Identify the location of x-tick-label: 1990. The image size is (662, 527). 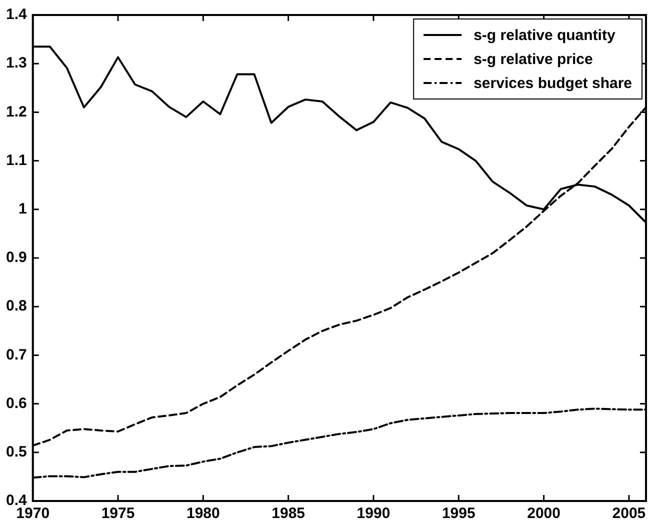
(373, 513).